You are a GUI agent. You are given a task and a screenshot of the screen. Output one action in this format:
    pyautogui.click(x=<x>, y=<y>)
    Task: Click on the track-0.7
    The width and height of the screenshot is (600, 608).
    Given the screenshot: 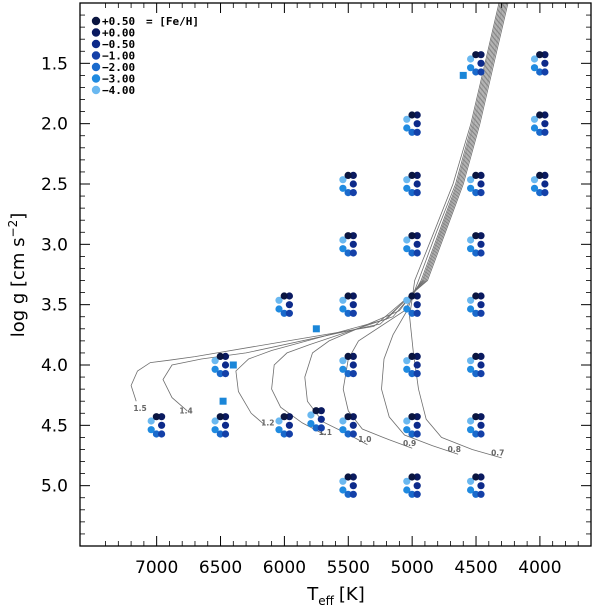 What is the action you would take?
    pyautogui.click(x=455, y=230)
    